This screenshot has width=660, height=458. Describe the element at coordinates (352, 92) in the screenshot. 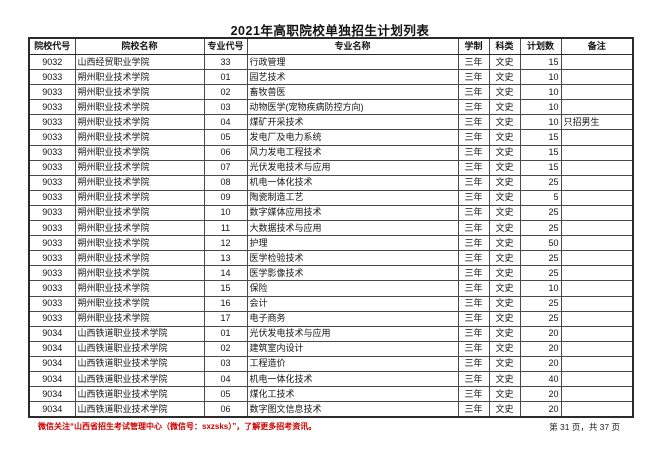

I see `cell-major-name: 畜牧兽医` at that location.